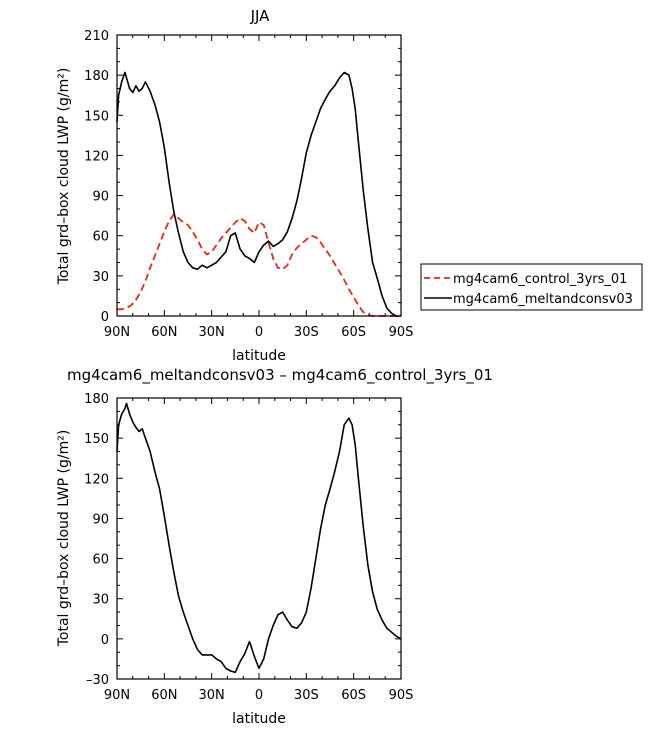  I want to click on legend-label-control: mg4cam6_control_3yrs_01, so click(540, 279).